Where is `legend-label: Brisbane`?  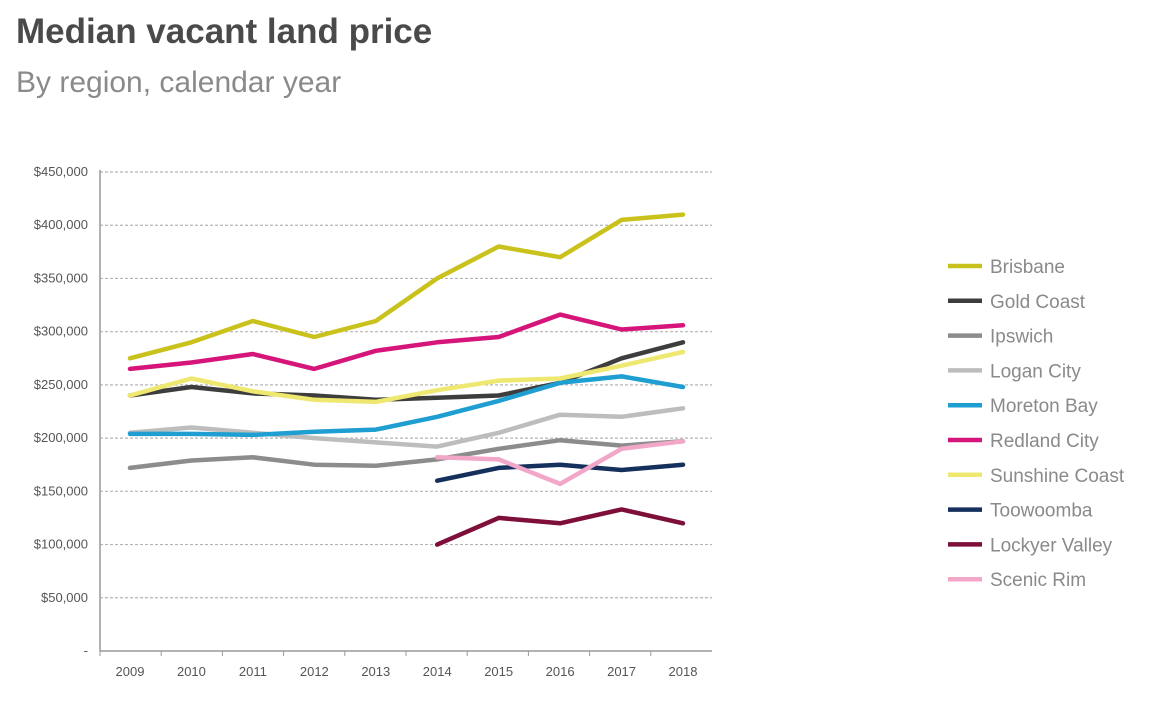 legend-label: Brisbane is located at coordinates (1027, 267).